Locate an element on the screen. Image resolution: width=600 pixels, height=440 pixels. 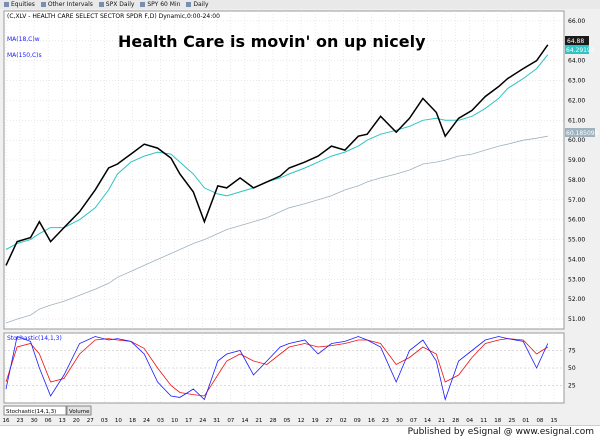
last-price-tag is located at coordinates (577, 40).